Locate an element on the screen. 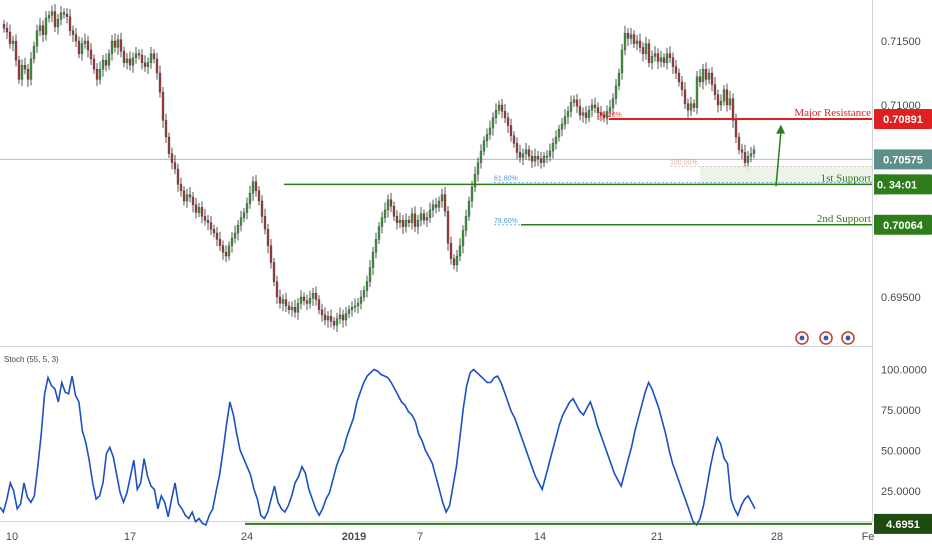  level-price-tag-prefix-text: 0. is located at coordinates (881, 185).